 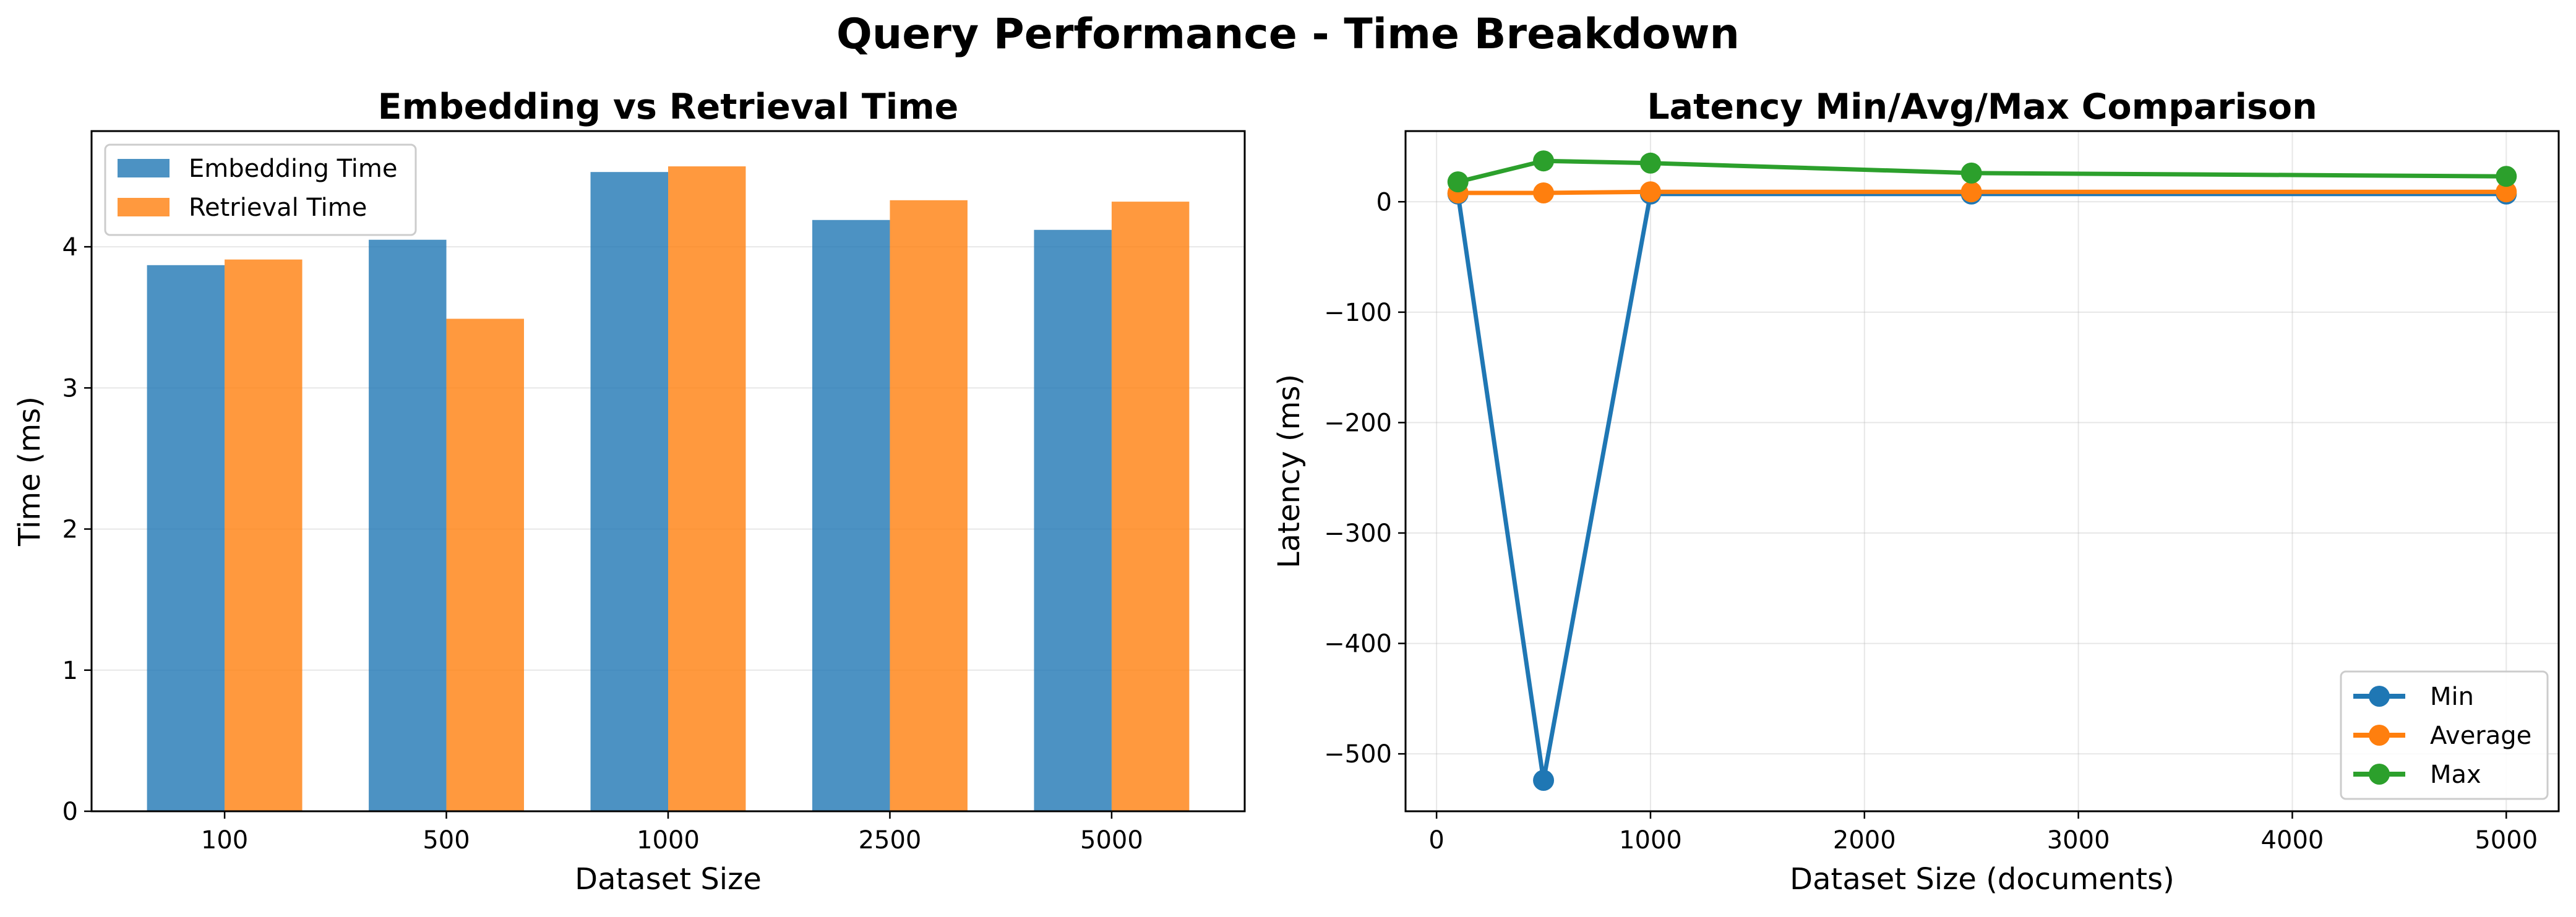 What do you see at coordinates (1289, 471) in the screenshot?
I see `line-chart-ylabel: Latency (ms)` at bounding box center [1289, 471].